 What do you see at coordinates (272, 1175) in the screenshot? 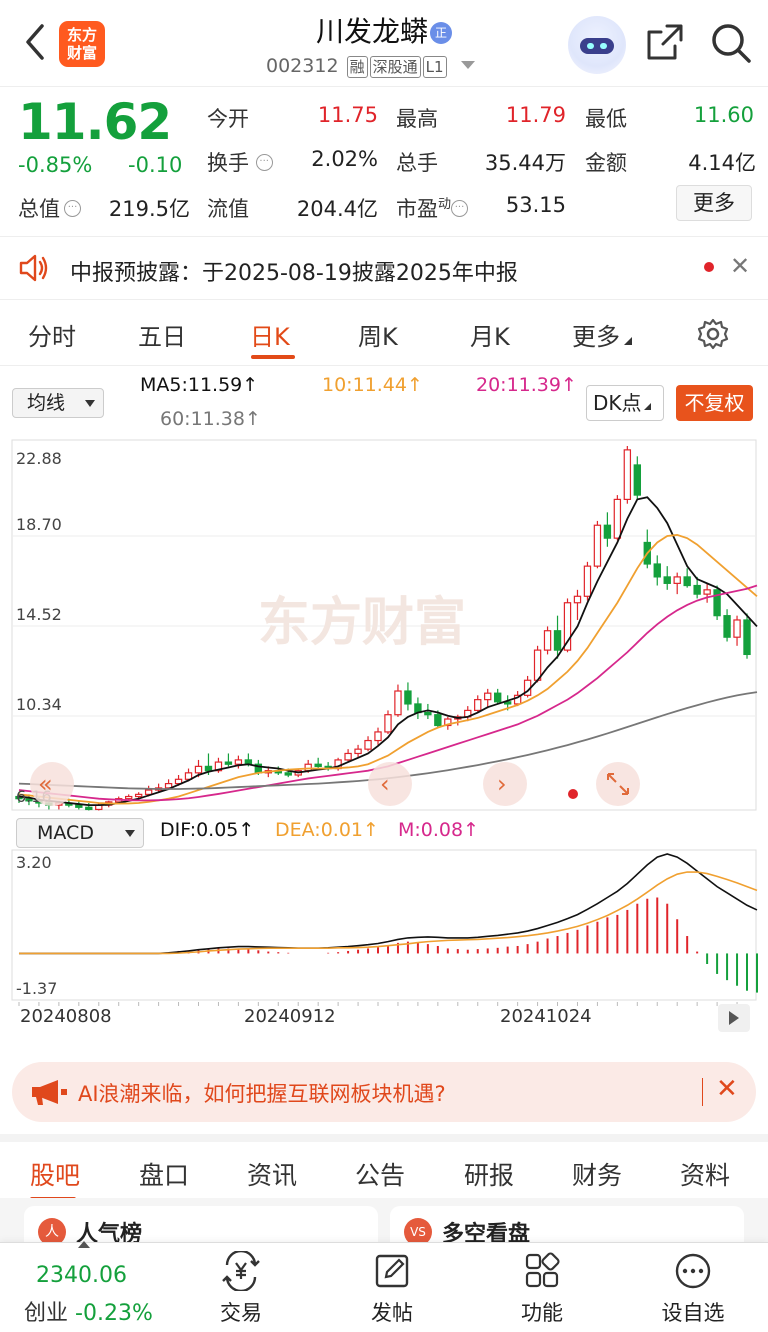
I see `tab-news: 资讯` at bounding box center [272, 1175].